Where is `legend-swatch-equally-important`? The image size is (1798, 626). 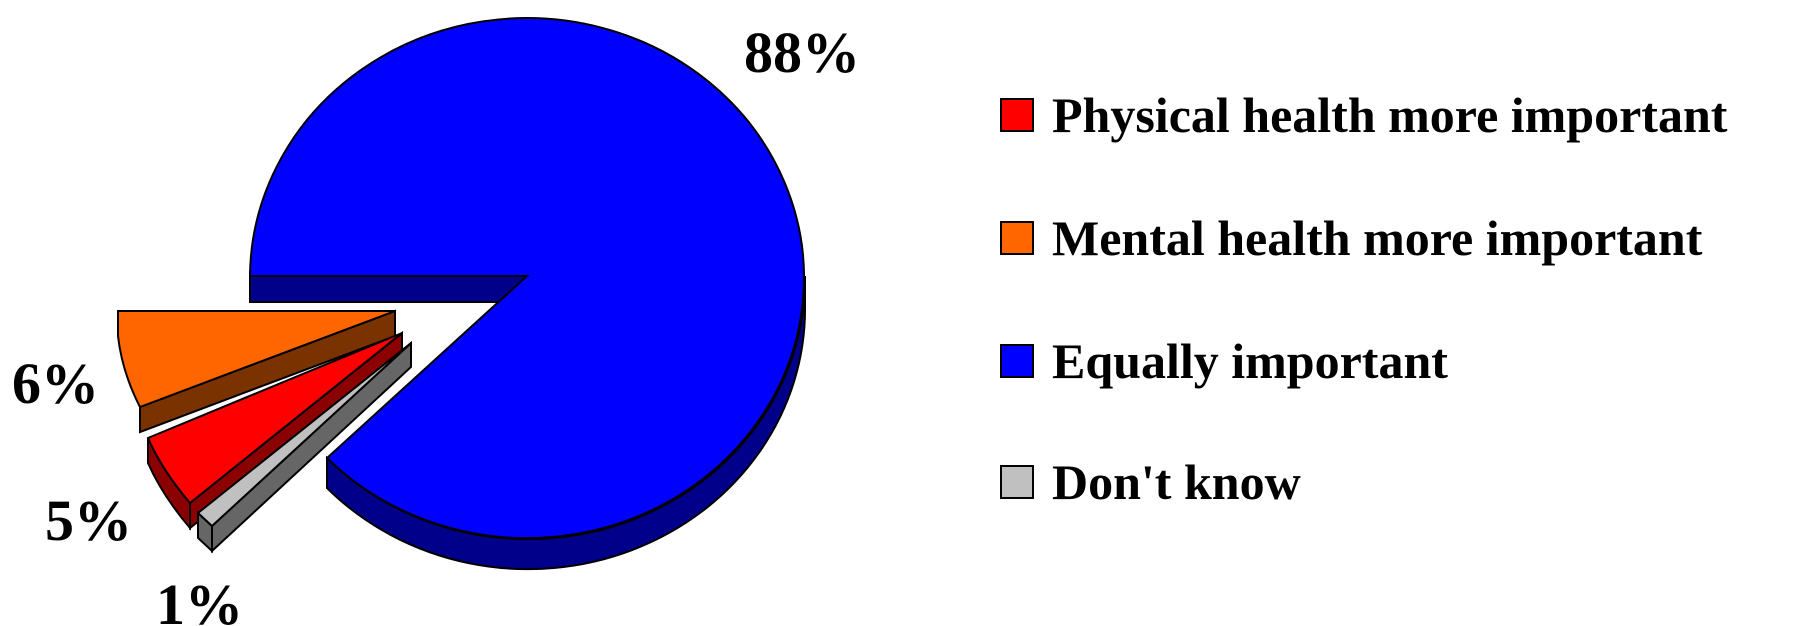
legend-swatch-equally-important is located at coordinates (1017, 361).